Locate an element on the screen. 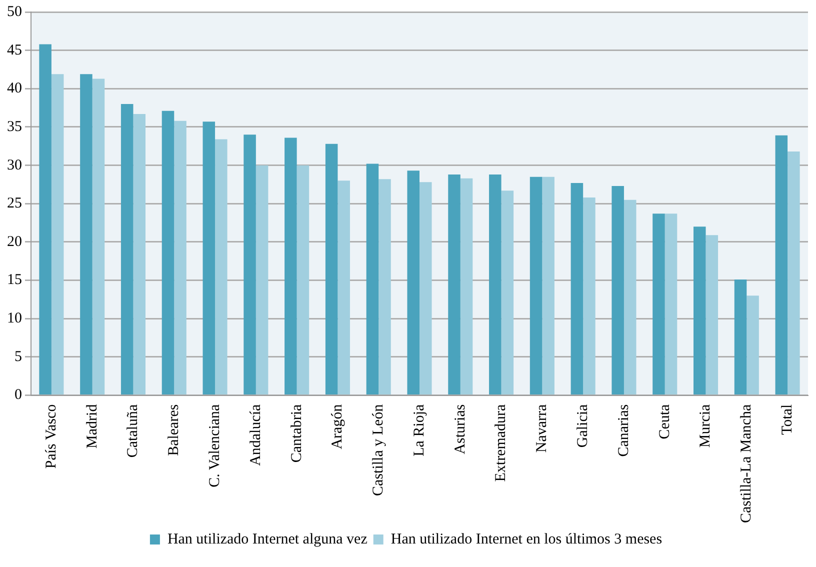  x-tick-label: Cantabria is located at coordinates (296, 433).